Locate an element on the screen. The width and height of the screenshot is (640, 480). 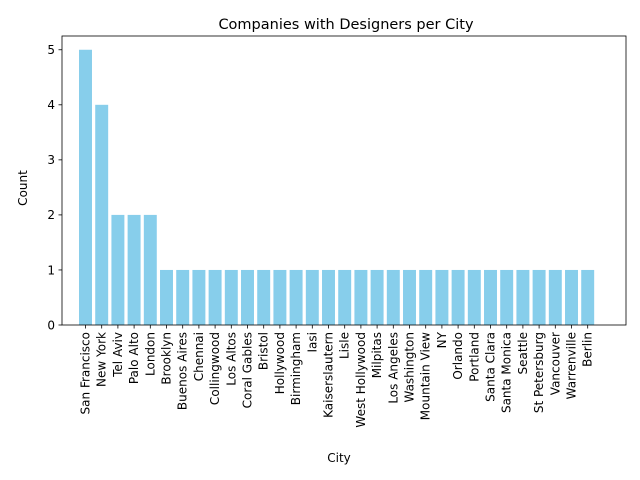
y-tick-label: 2 is located at coordinates (51, 215).